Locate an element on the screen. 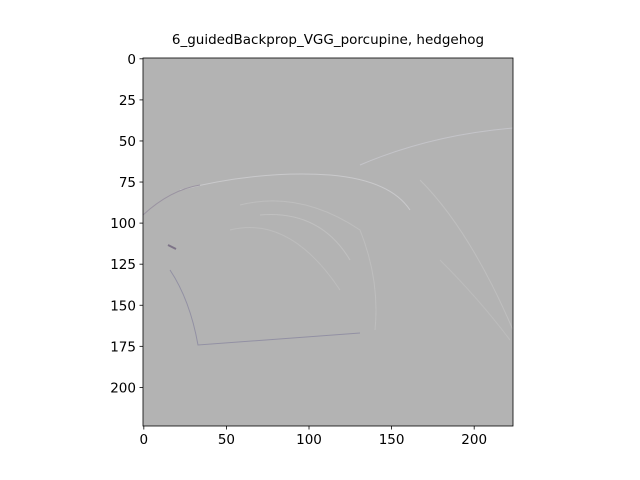  x-tick-label: 150 is located at coordinates (392, 440).